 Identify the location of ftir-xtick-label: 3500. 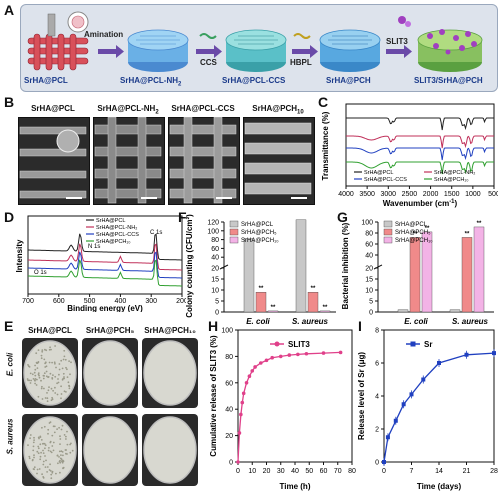
(367, 194).